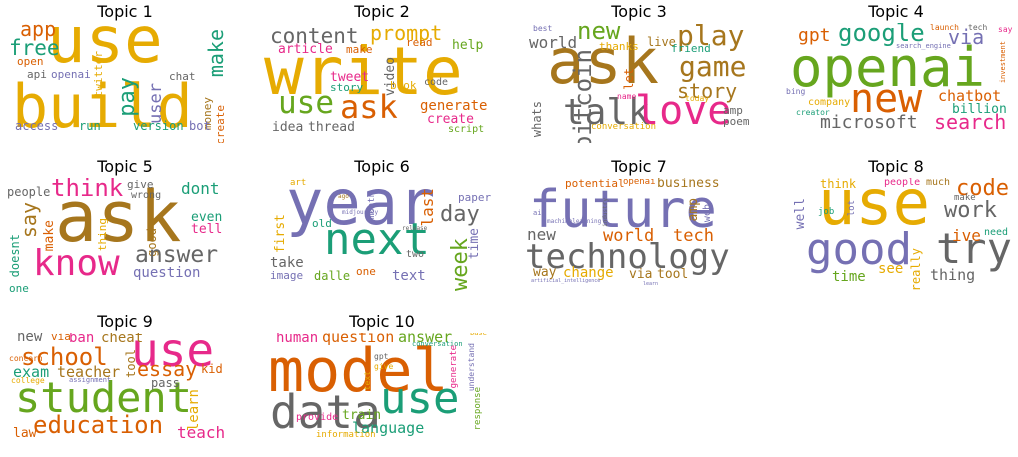 This screenshot has width=1018, height=457. Describe the element at coordinates (90, 126) in the screenshot. I see `word: run` at that location.